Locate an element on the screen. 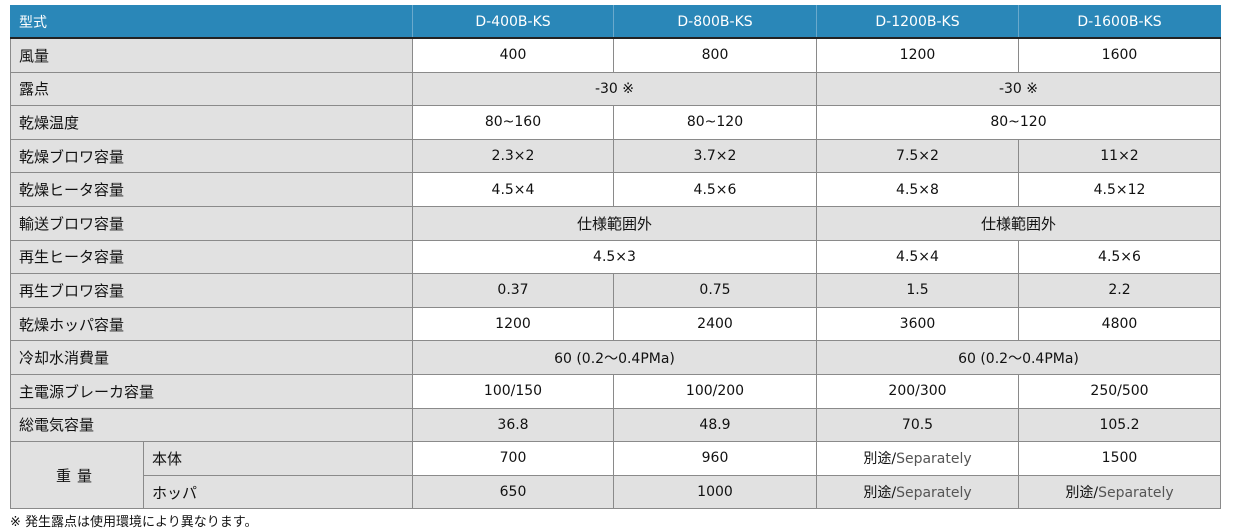 This screenshot has width=1240, height=530. model-header: D-400B-KS is located at coordinates (513, 22).